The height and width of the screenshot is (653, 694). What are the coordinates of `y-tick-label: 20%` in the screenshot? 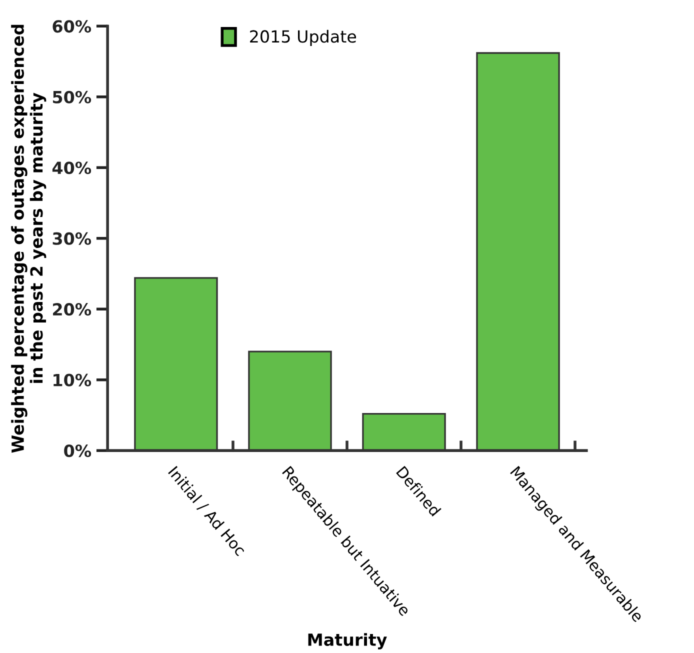 It's located at (72, 309).